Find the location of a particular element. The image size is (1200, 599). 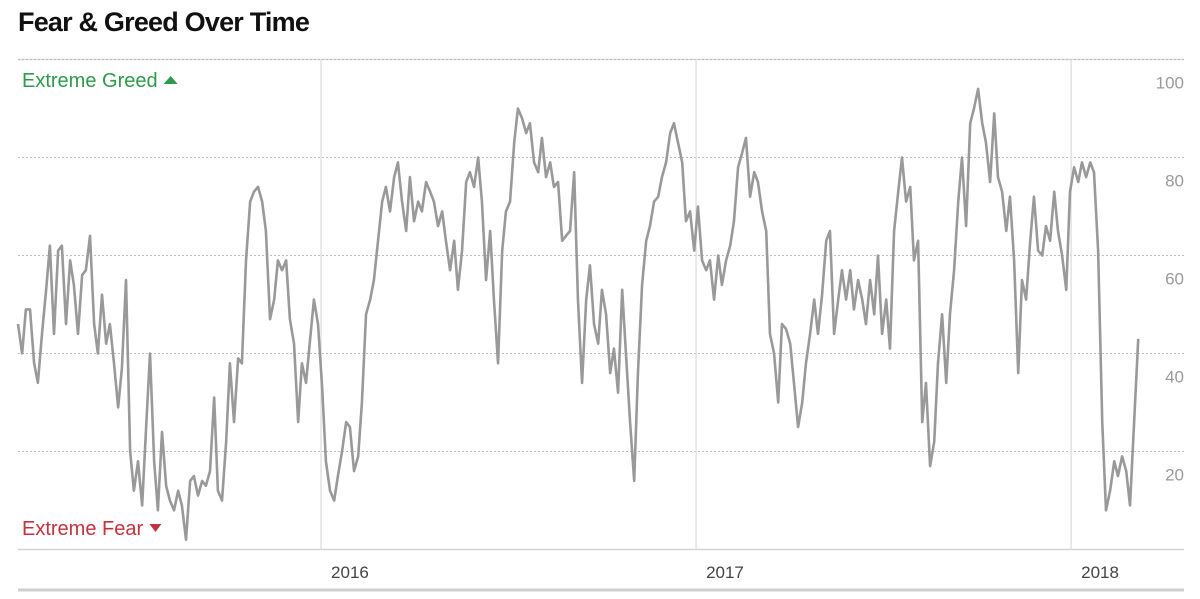

x-tick-label: 2018 is located at coordinates (1100, 572).